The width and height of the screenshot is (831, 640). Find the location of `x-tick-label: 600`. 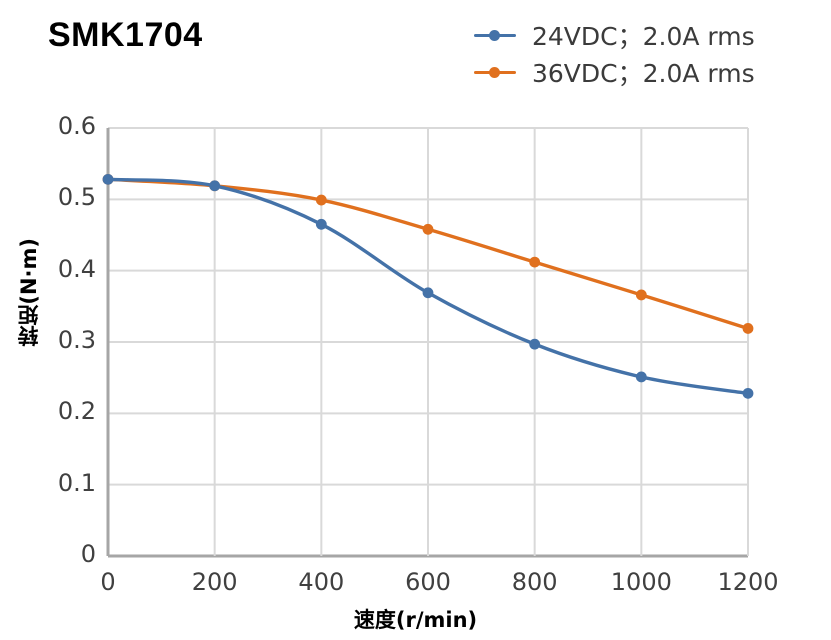

x-tick-label: 600 is located at coordinates (428, 582).